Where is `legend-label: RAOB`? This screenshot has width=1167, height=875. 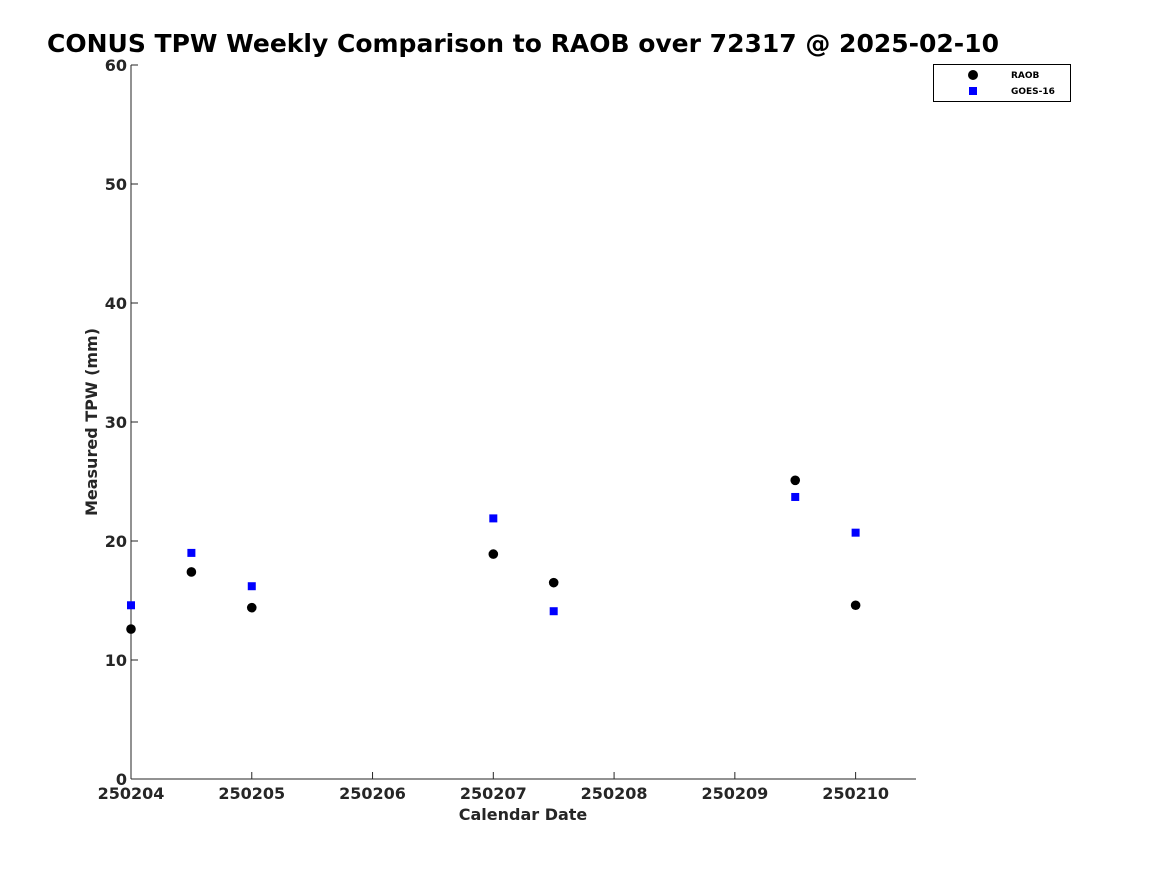
legend-label: RAOB is located at coordinates (1025, 76).